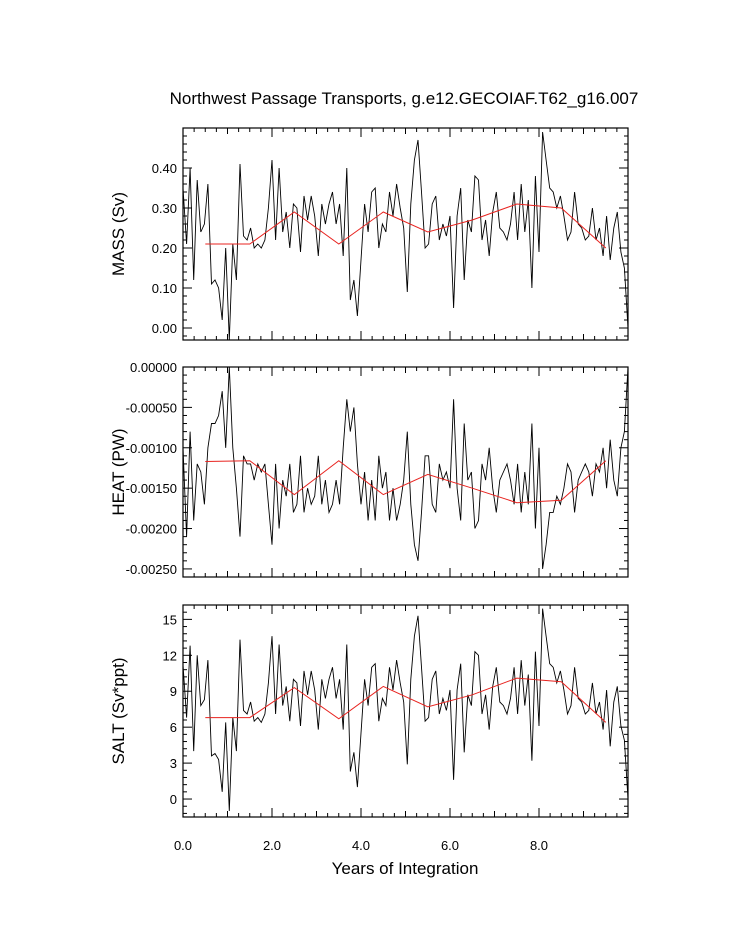 The height and width of the screenshot is (945, 733). I want to click on x-tick-labels: 0.0 2.0 4.0 6.0 8.0, so click(361, 845).